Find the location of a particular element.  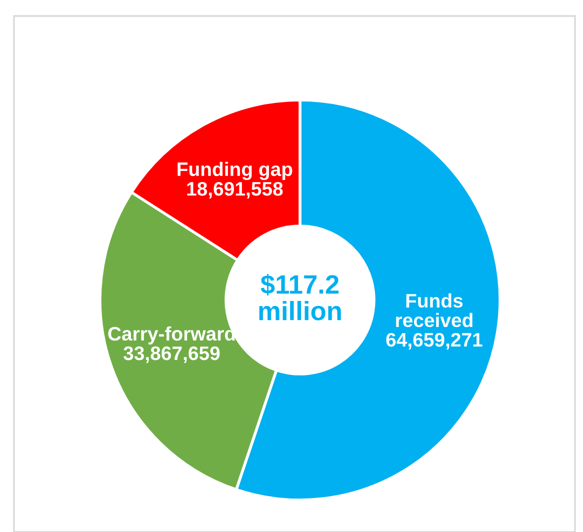

text: $117.2 million is located at coordinates (300, 297).